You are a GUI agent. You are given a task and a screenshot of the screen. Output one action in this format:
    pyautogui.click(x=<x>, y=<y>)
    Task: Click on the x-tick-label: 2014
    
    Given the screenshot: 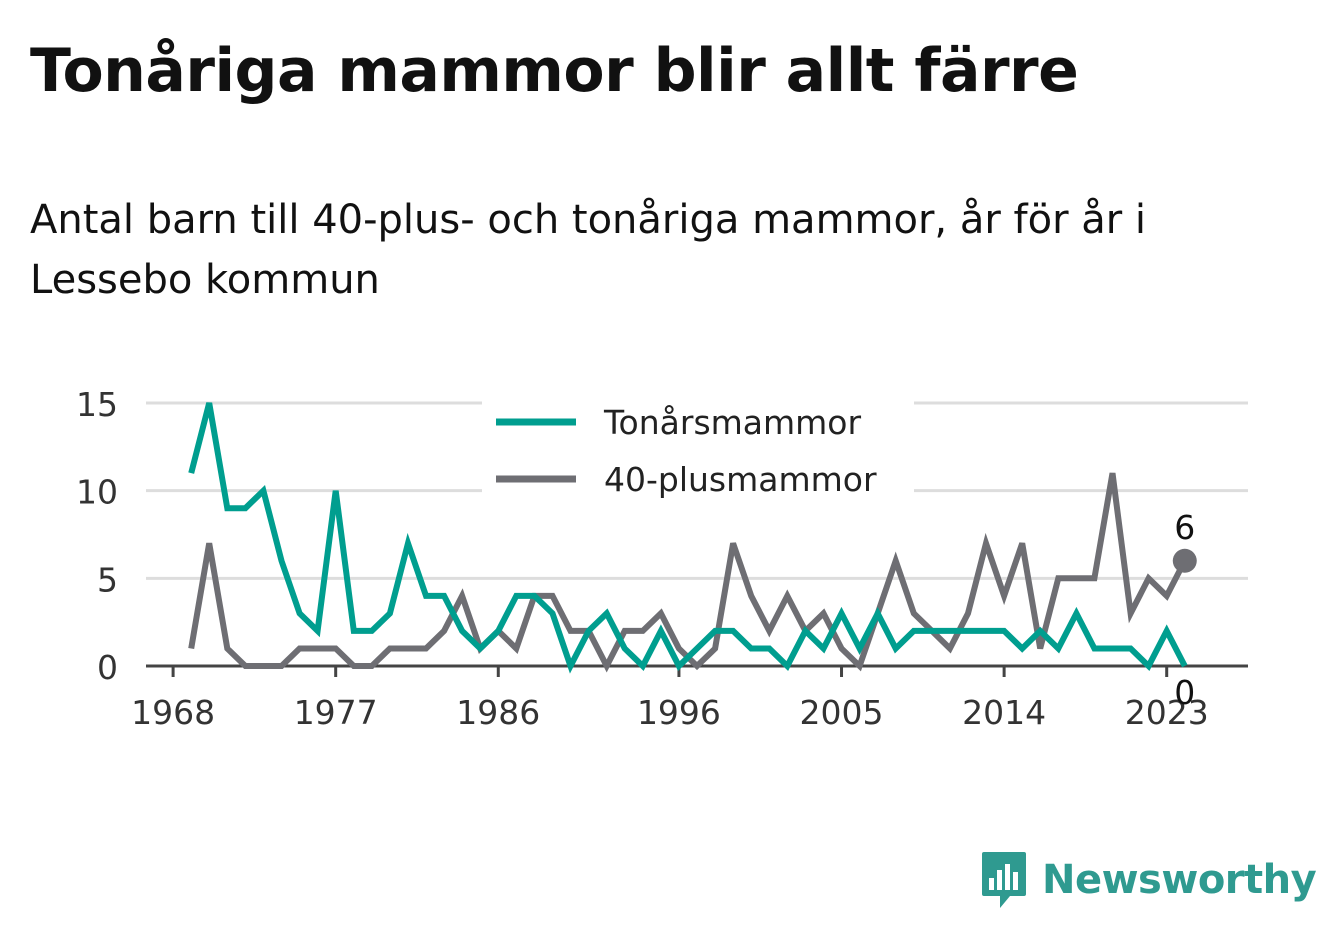 What is the action you would take?
    pyautogui.click(x=1004, y=712)
    